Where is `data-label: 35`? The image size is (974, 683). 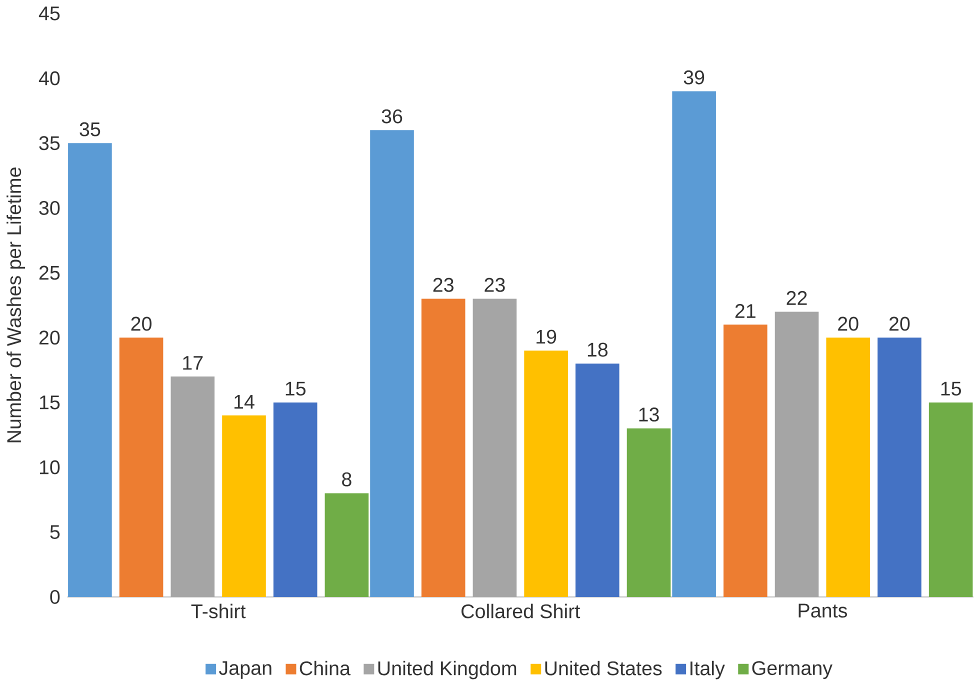
data-label: 35 is located at coordinates (90, 129).